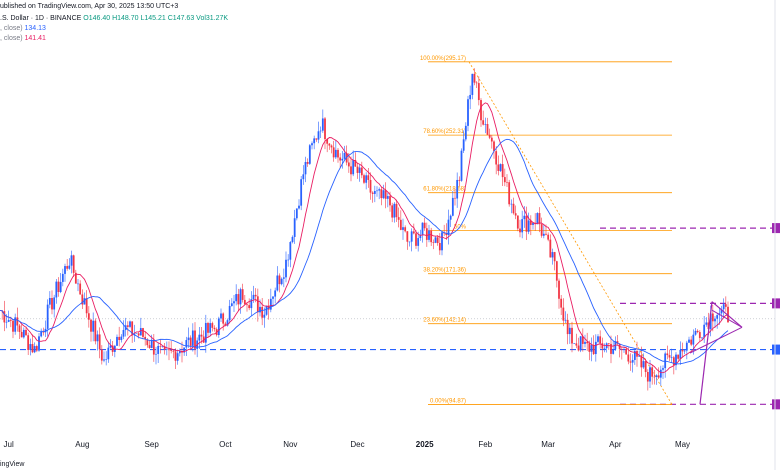 Image resolution: width=780 pixels, height=475 pixels. Describe the element at coordinates (682, 444) in the screenshot. I see `x-tick-label: May` at that location.